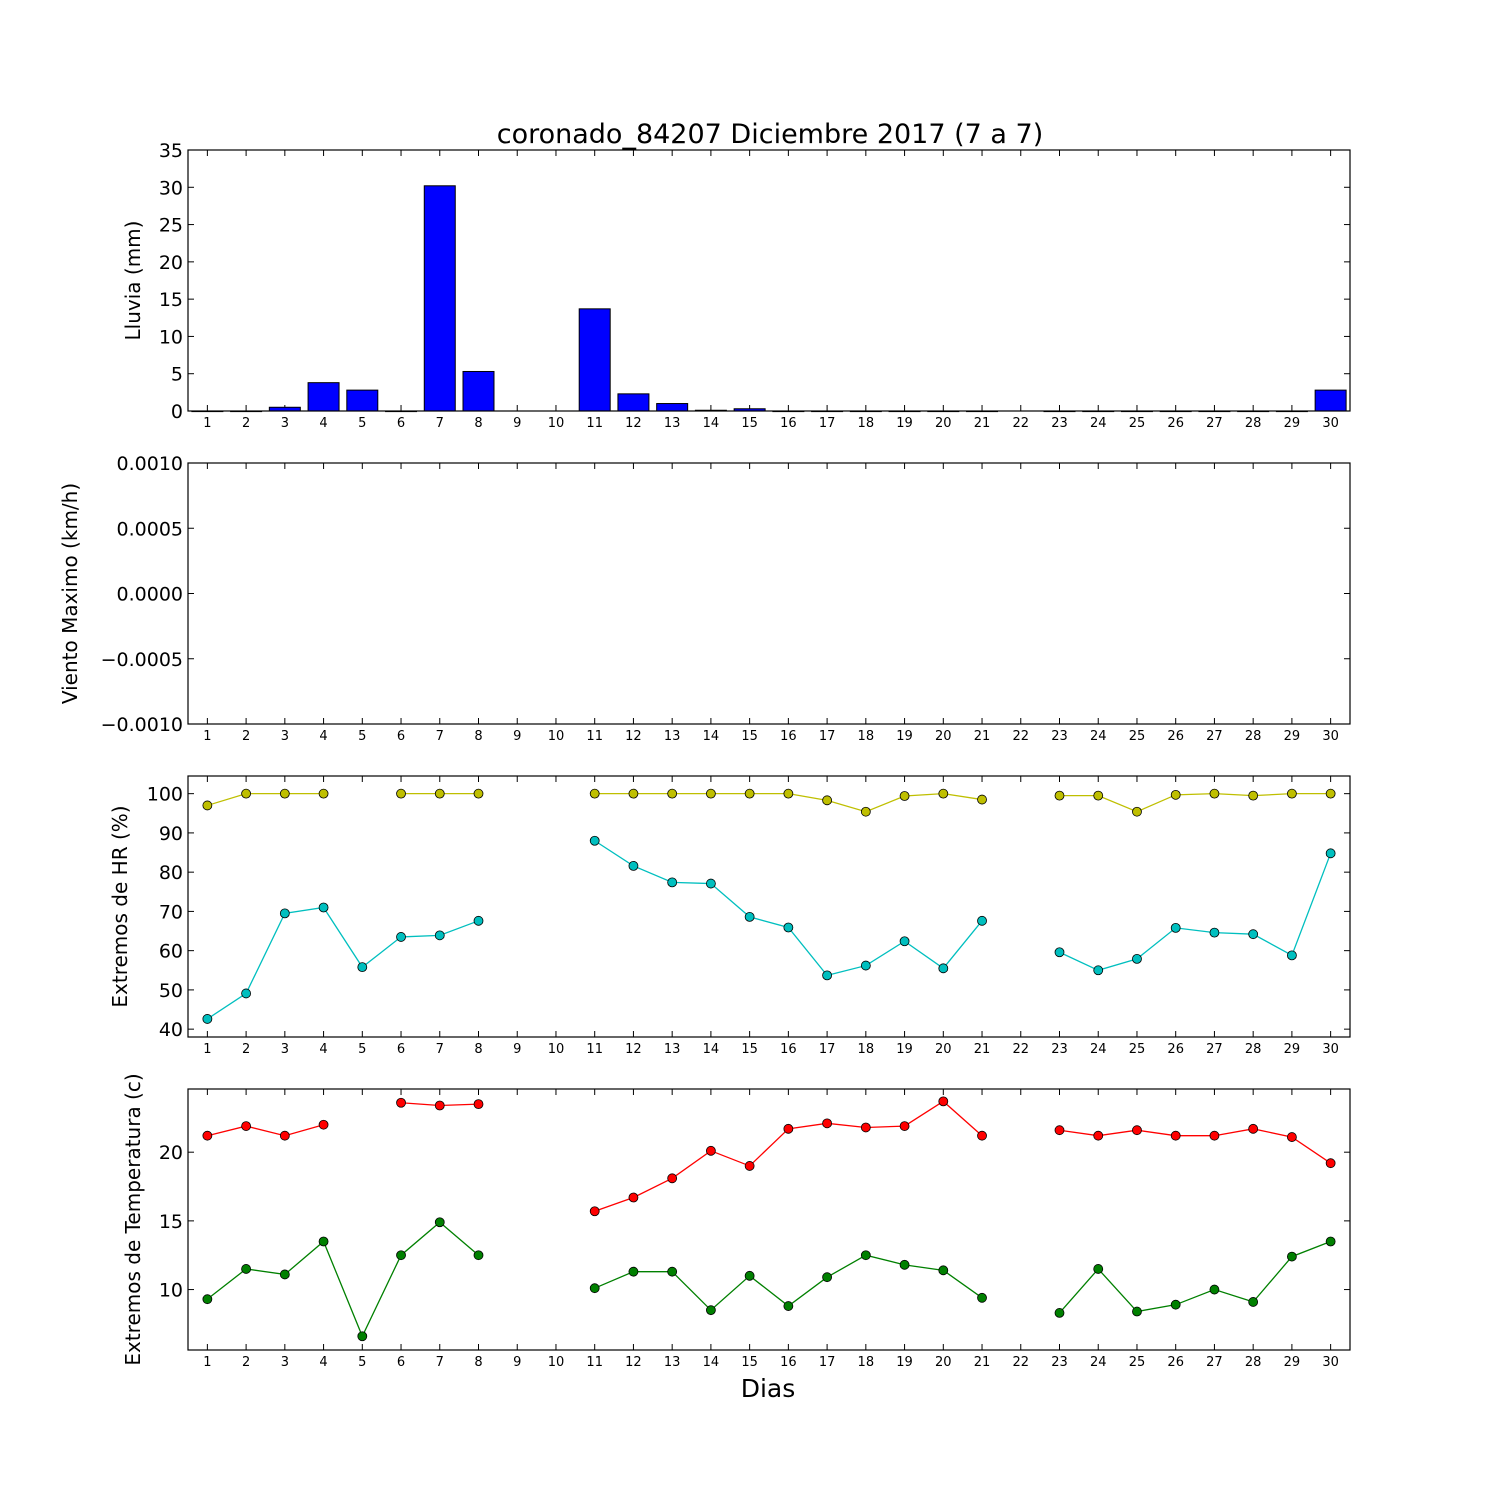  Describe the element at coordinates (171, 226) in the screenshot. I see `y-tick-label: 25` at that location.